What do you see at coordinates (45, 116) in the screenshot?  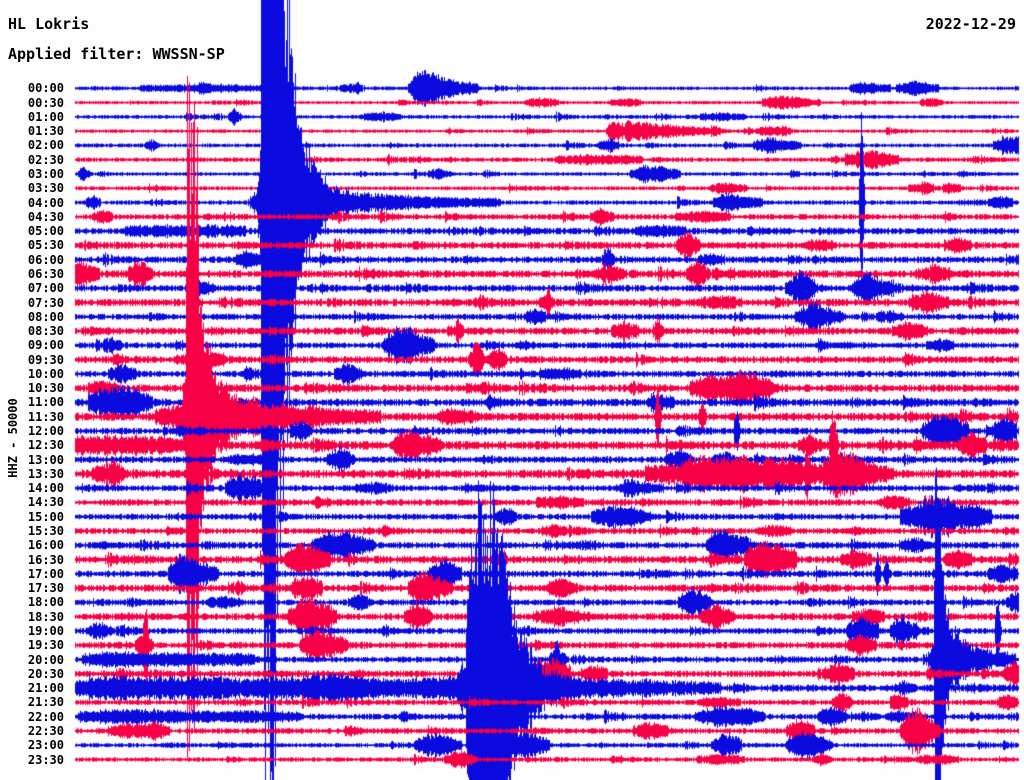 I see `row-time-label: 01:00` at bounding box center [45, 116].